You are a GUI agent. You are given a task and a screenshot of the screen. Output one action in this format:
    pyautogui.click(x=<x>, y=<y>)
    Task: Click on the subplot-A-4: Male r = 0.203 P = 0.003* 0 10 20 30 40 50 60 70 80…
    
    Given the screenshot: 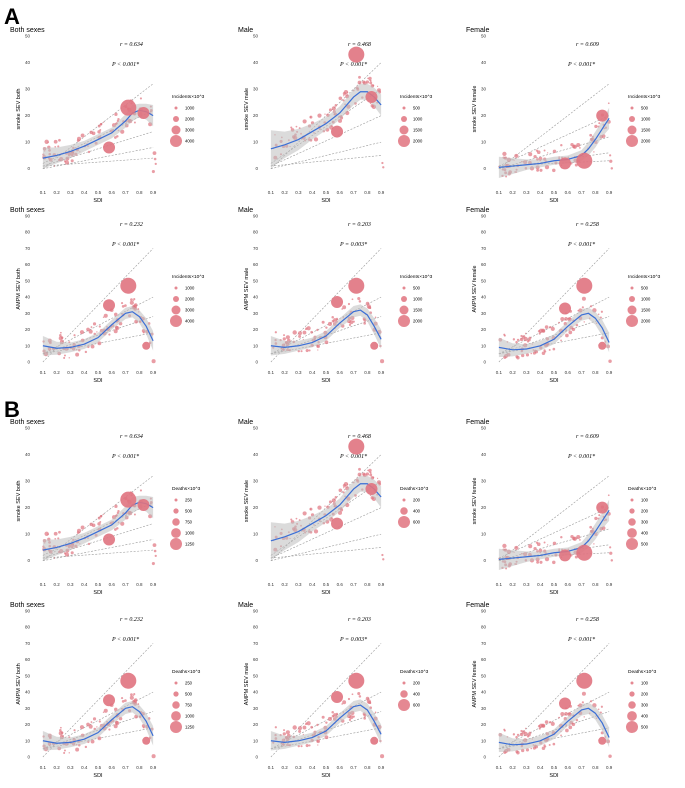 What is the action you would take?
    pyautogui.click(x=335, y=295)
    